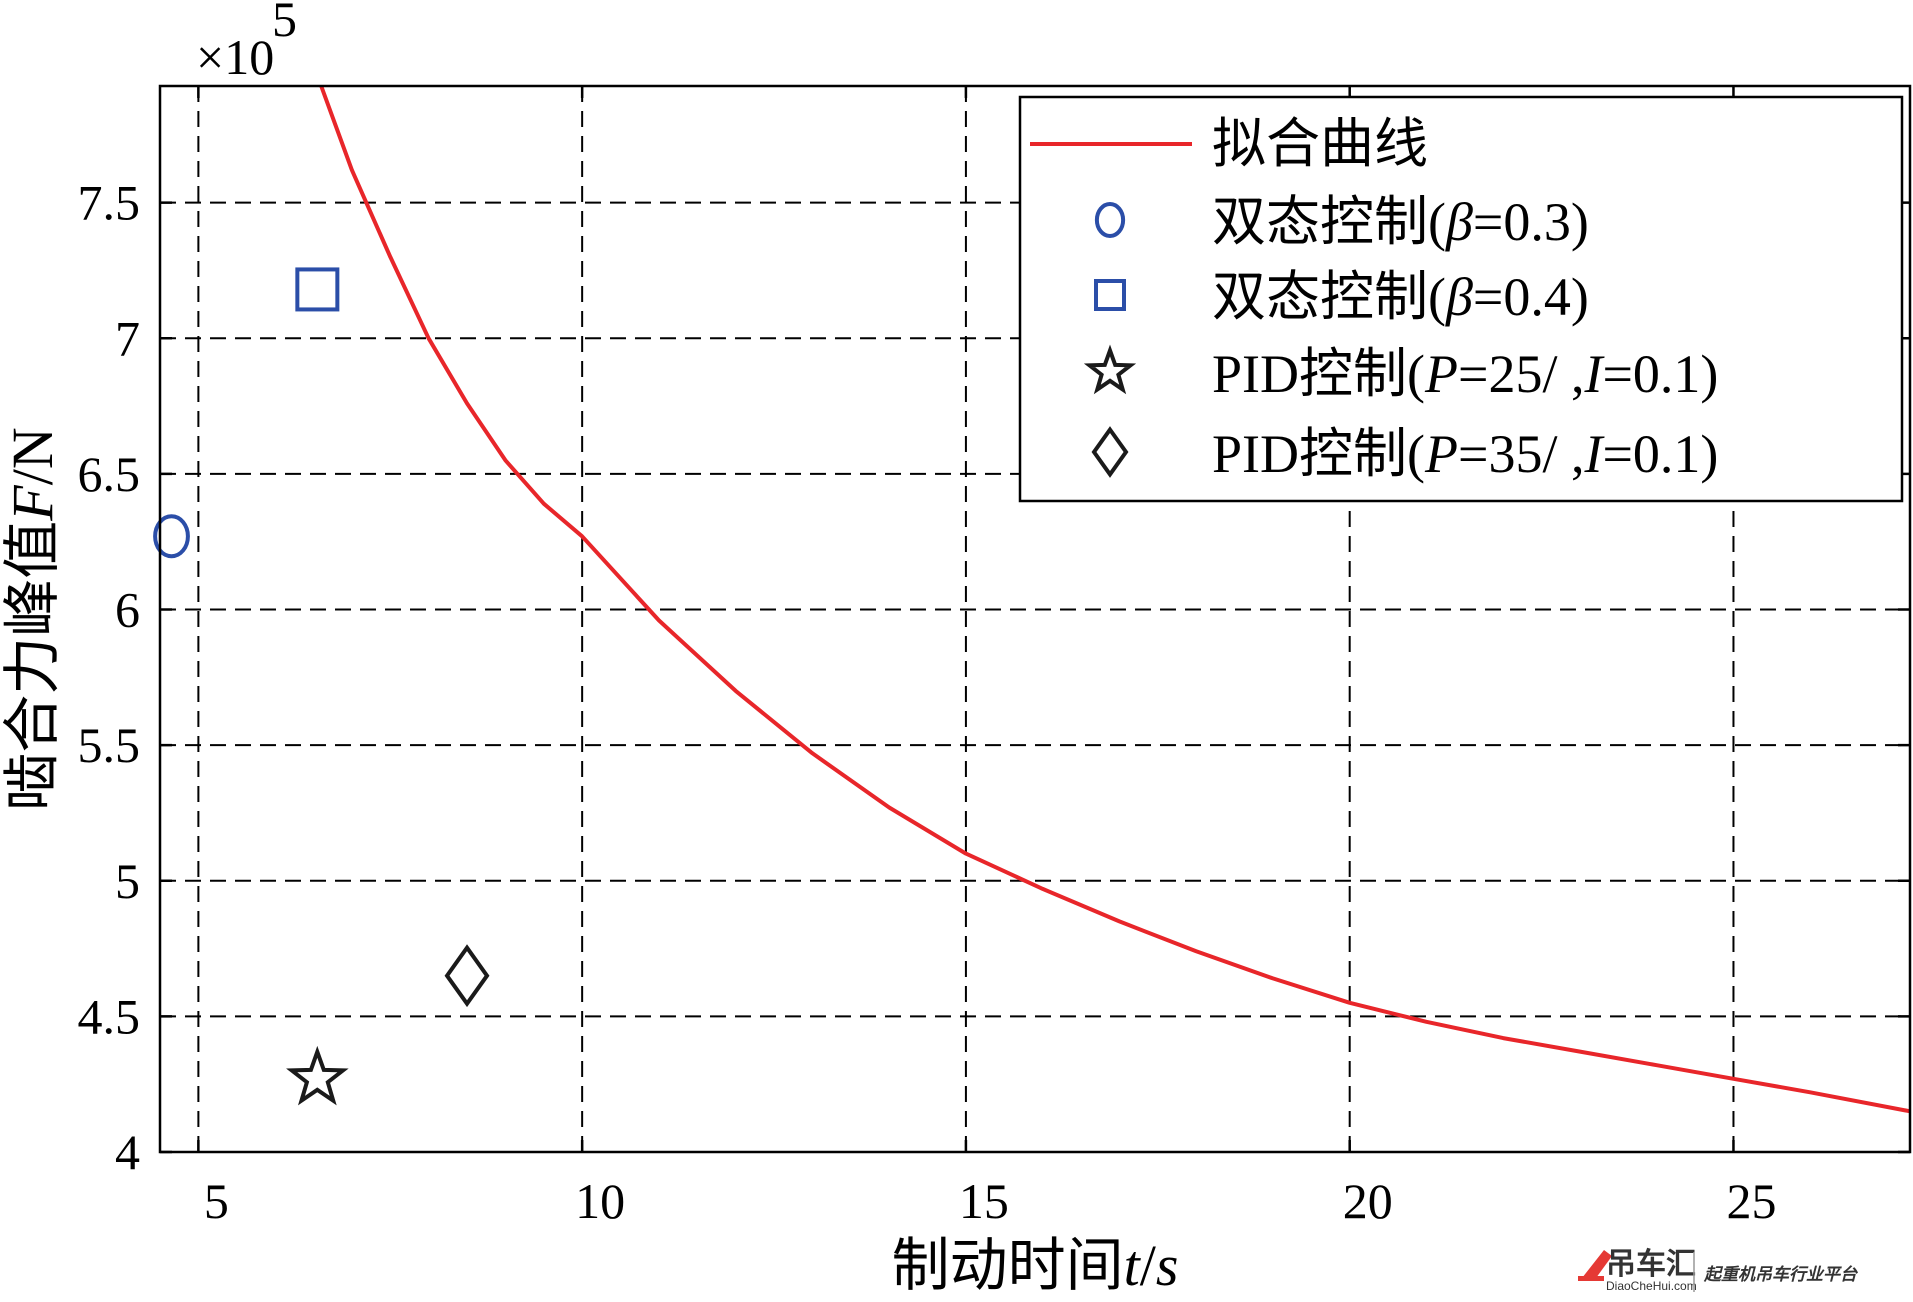  I want to click on legend-label: 双态控制(β=0.3), so click(1400, 222).